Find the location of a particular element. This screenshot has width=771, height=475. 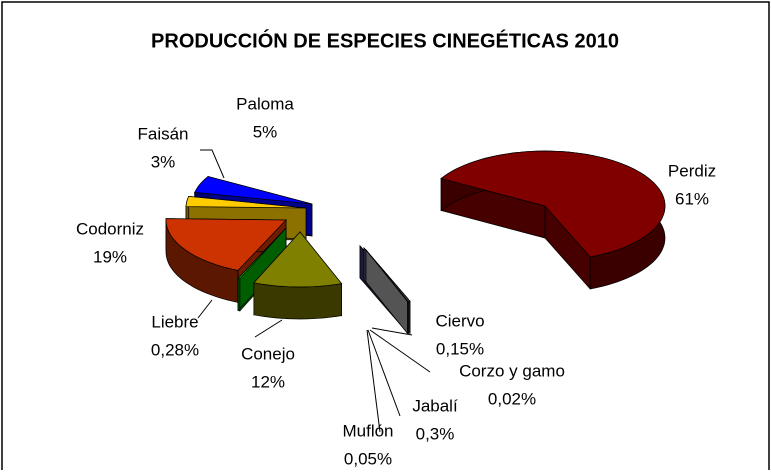

slice-label: Faisán is located at coordinates (162, 133).